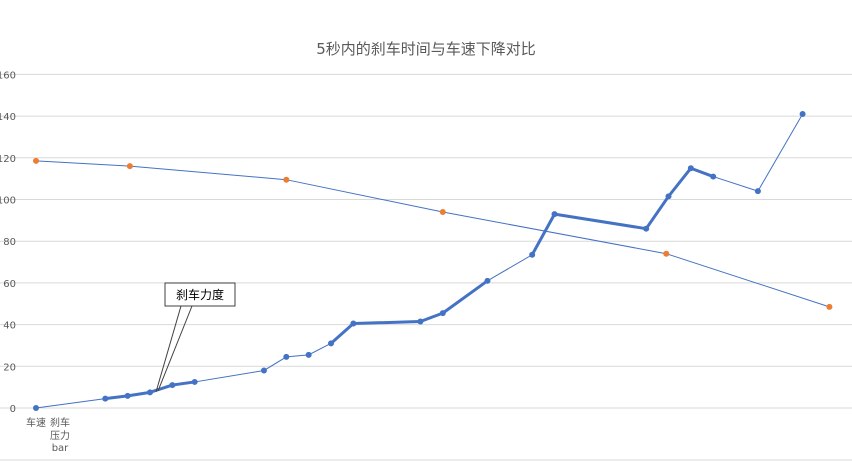  I want to click on category-label: bar, so click(60, 448).